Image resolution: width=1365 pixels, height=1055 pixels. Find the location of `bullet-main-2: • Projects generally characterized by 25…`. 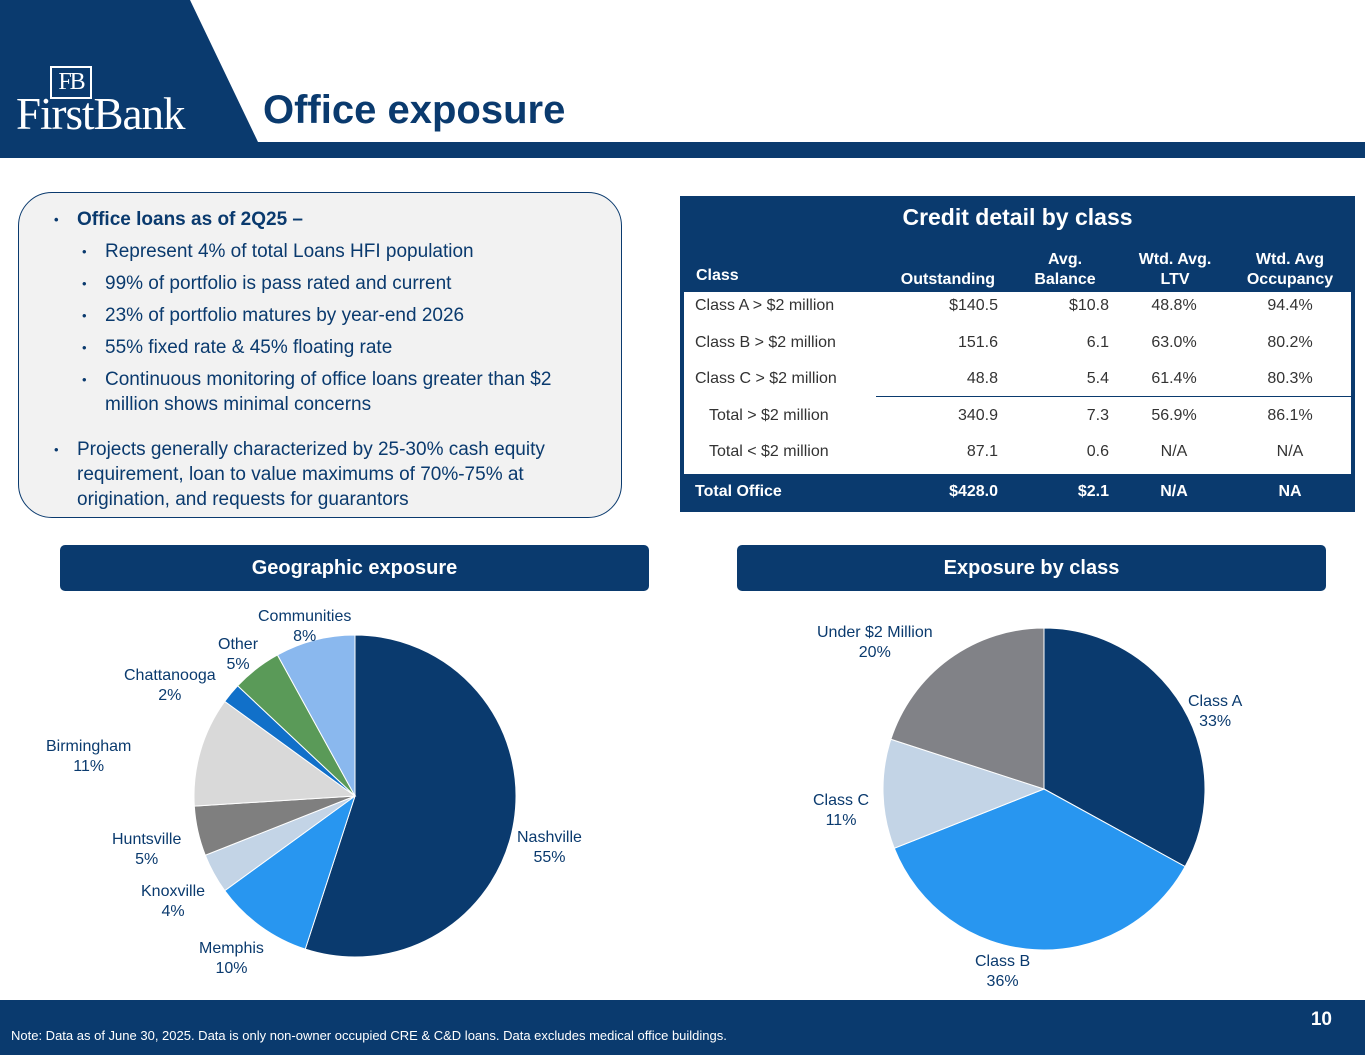

bullet-main-2: • Projects generally characterized by 25… is located at coordinates (299, 474).